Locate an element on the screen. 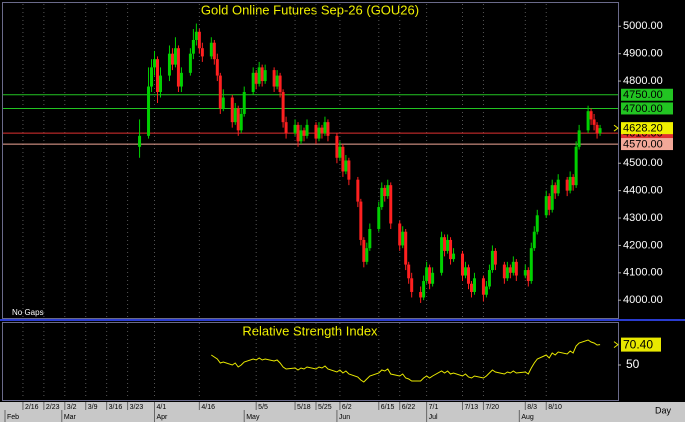 This screenshot has width=685, height=422. month-label: Jun is located at coordinates (344, 417).